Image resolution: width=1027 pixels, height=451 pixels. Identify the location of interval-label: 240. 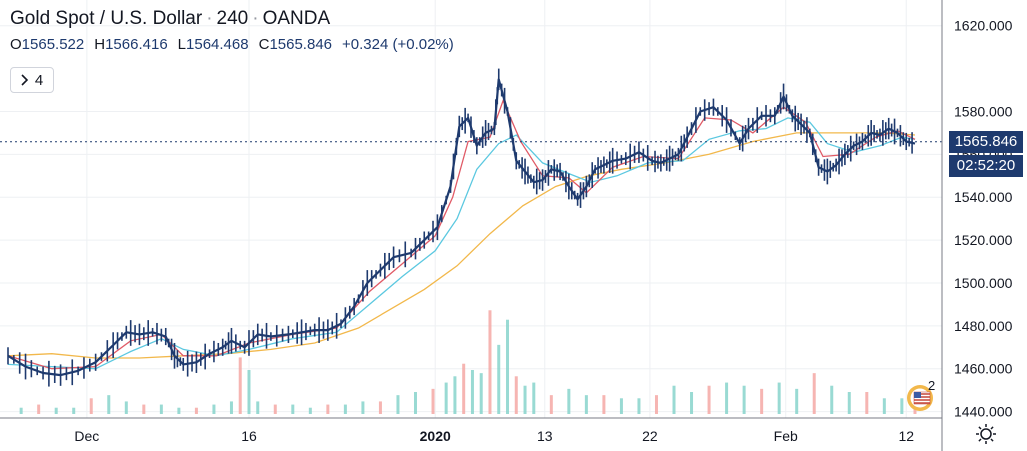
(232, 18).